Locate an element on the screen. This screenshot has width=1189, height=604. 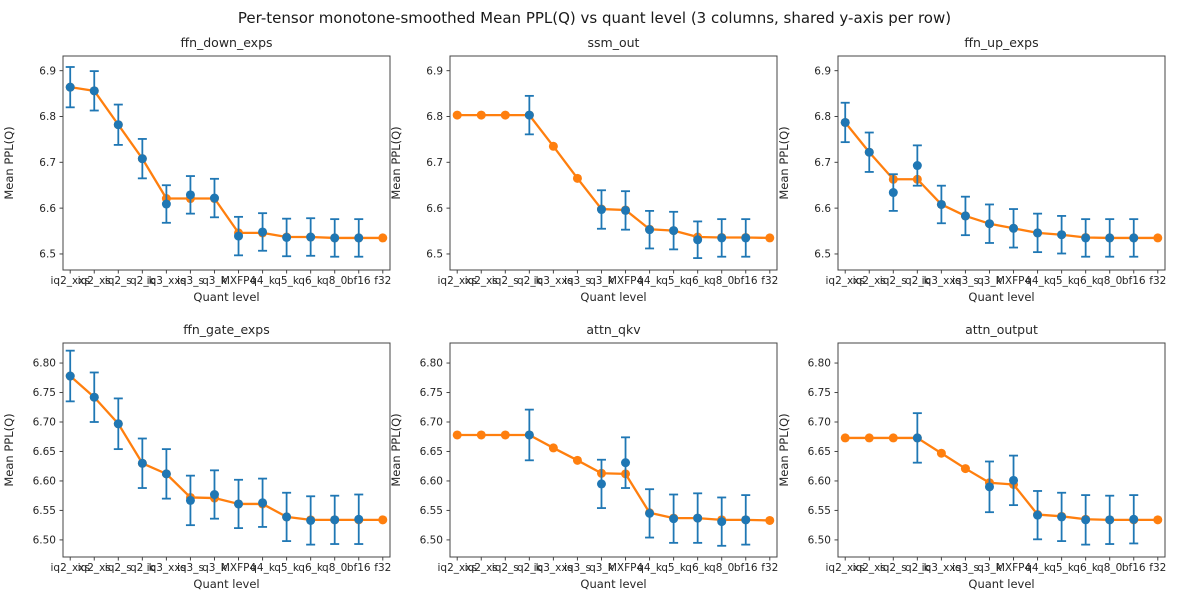
subplot-title: attn_qkv is located at coordinates (613, 329).